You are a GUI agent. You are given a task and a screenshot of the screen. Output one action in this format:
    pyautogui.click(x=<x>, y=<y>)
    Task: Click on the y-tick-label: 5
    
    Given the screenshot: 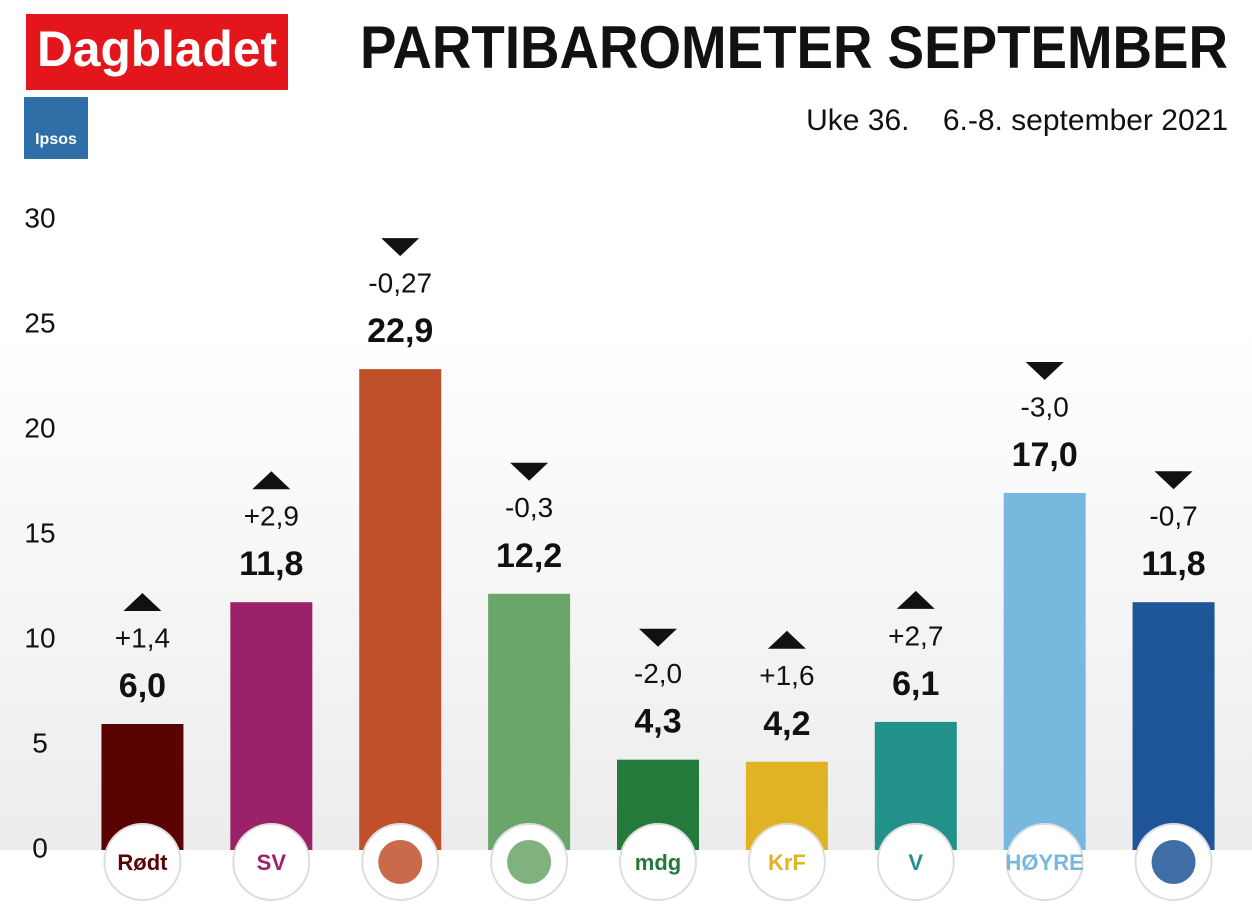 What is the action you would take?
    pyautogui.click(x=40, y=742)
    